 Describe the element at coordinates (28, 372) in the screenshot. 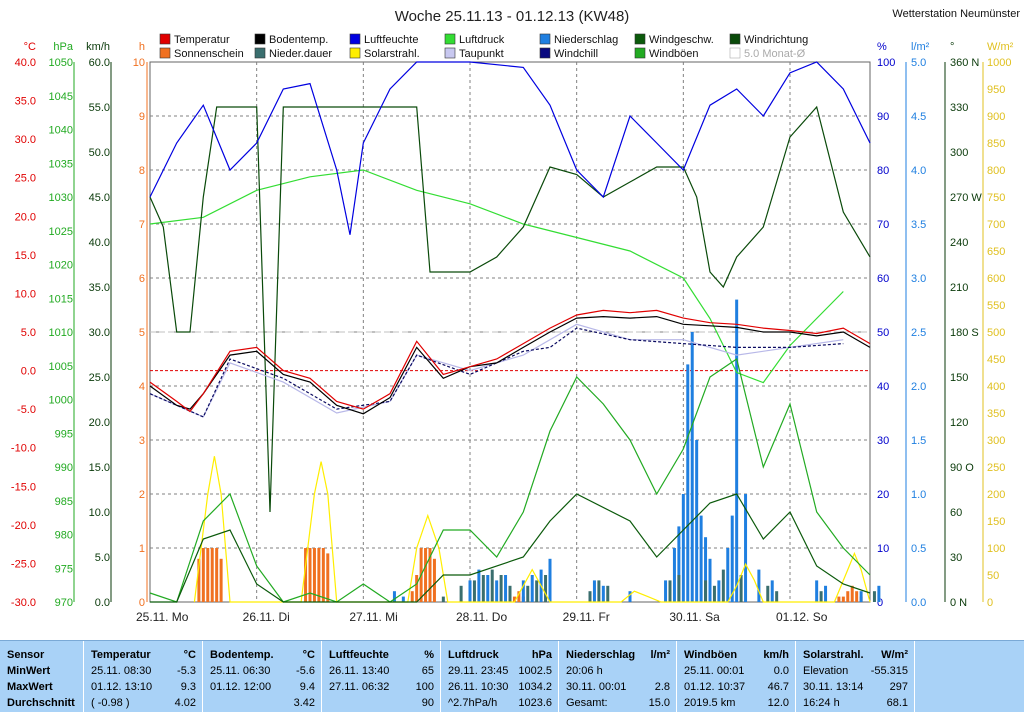

I see `axis-tick-temp: 0.0` at that location.